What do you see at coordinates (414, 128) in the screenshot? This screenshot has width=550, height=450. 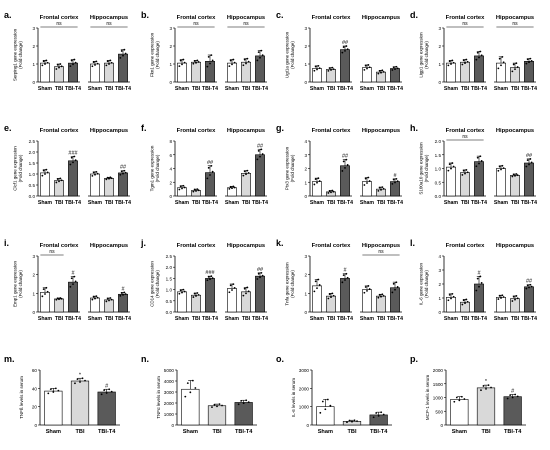 I see `panel-label: h.` at bounding box center [414, 128].